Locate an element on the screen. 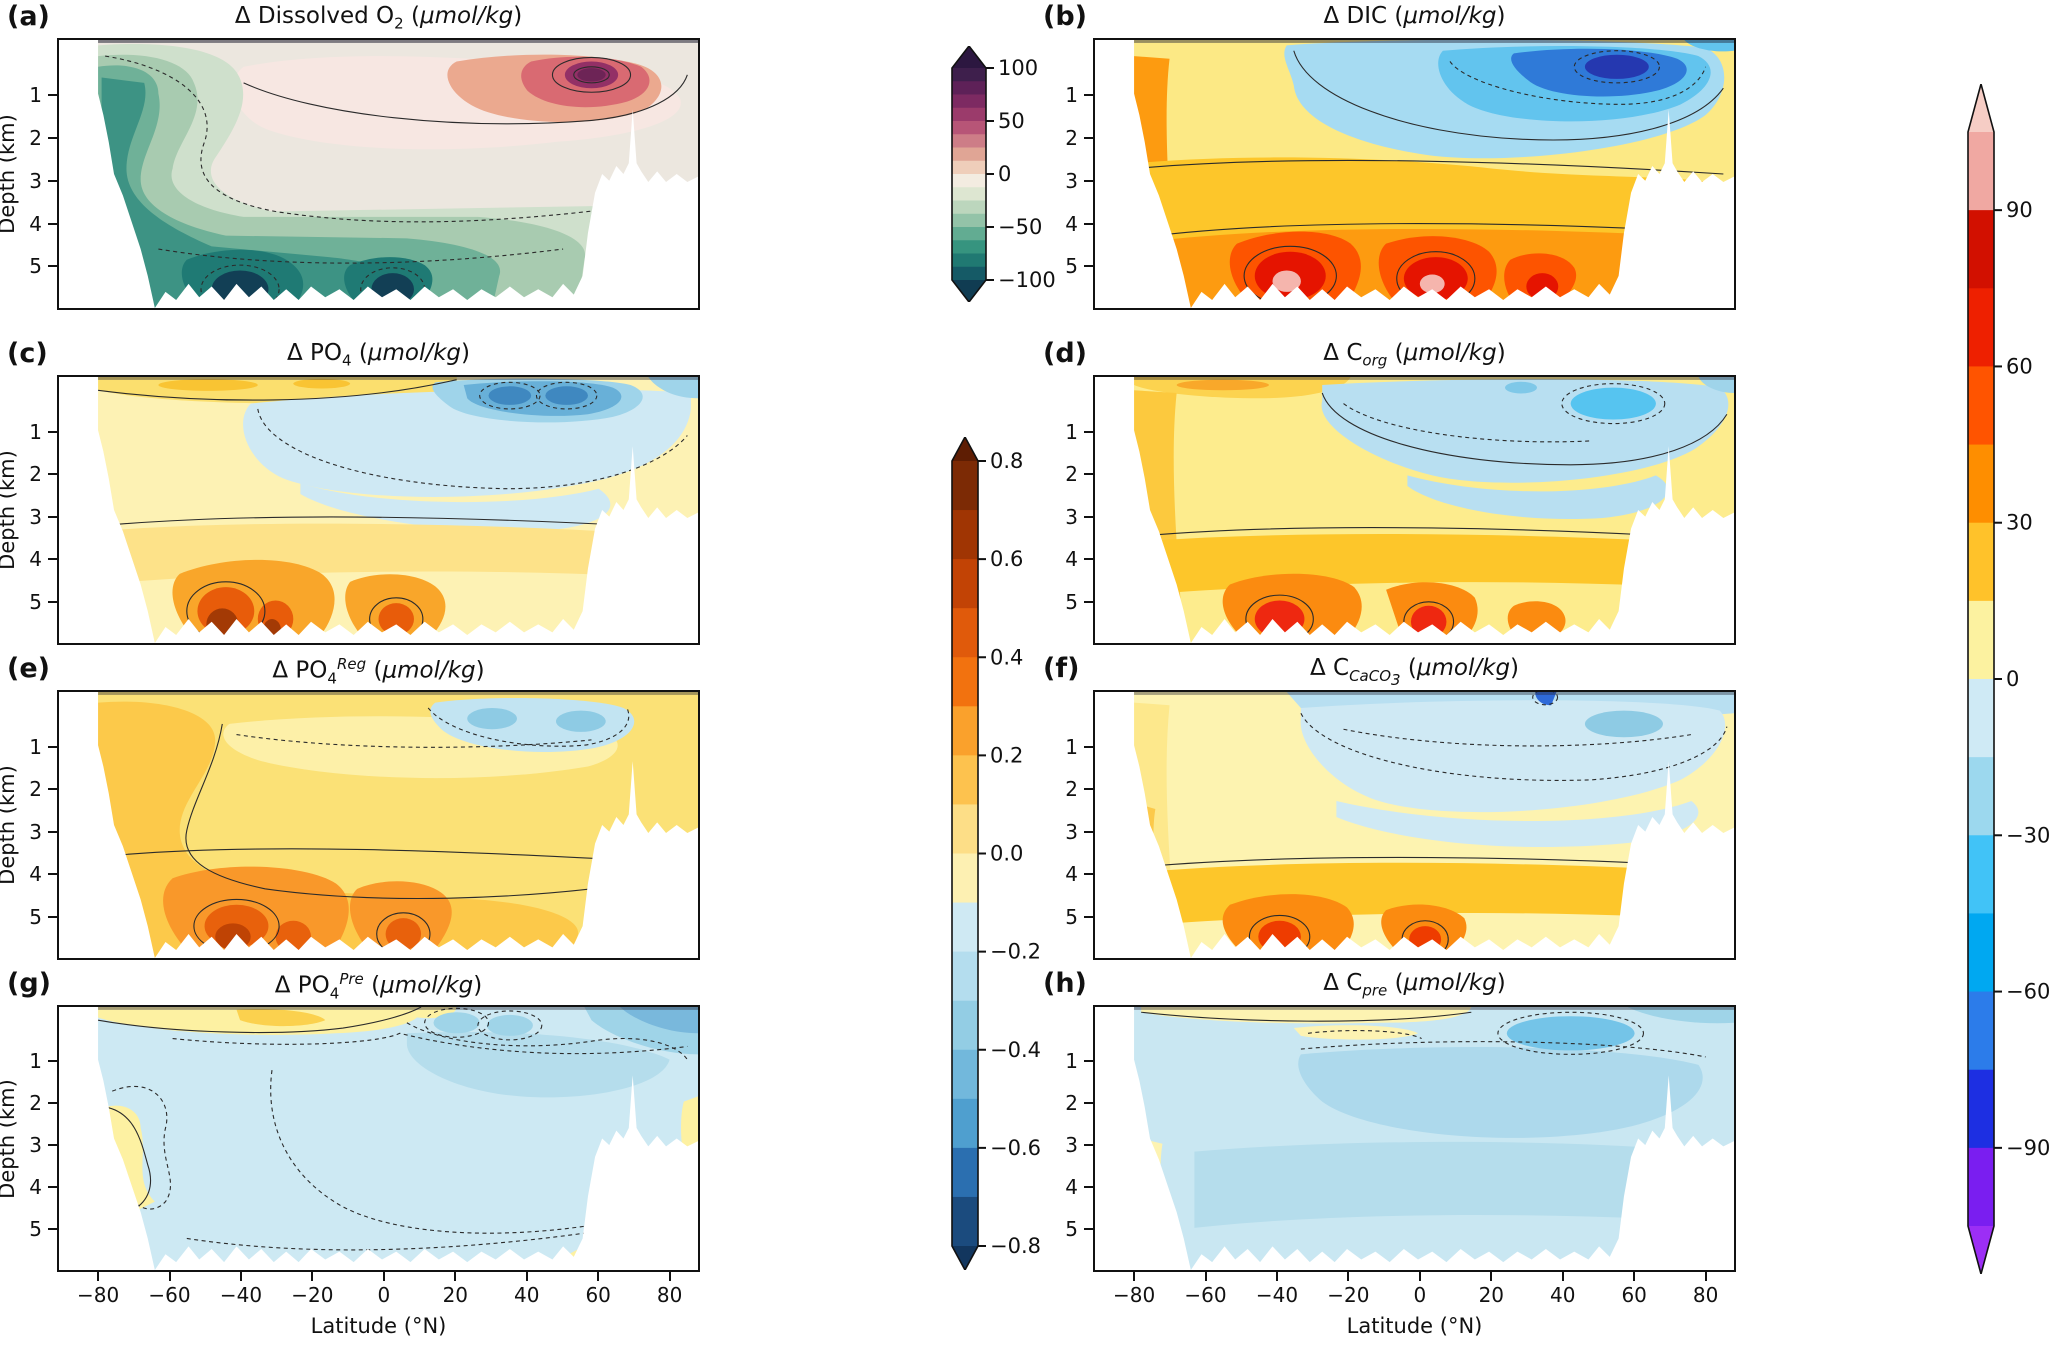 This screenshot has width=2067, height=1352. panel-h: (h) Δ Cpre (μmol/kg) is located at coordinates (1389, 1153).